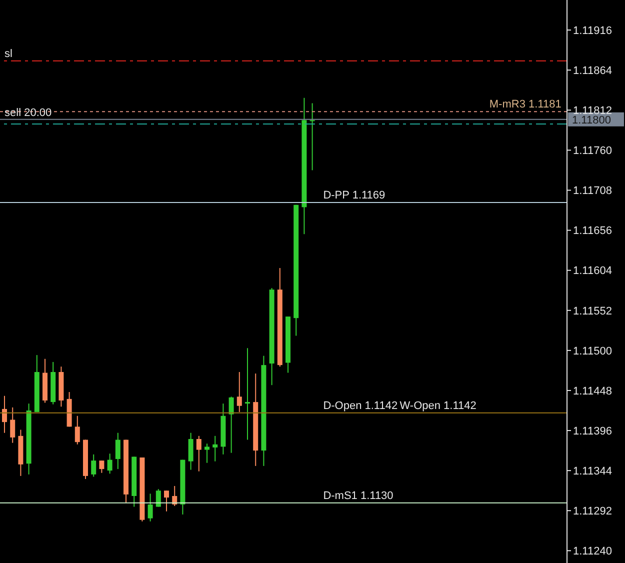  I want to click on y-tick-label: 1.11240, so click(592, 552).